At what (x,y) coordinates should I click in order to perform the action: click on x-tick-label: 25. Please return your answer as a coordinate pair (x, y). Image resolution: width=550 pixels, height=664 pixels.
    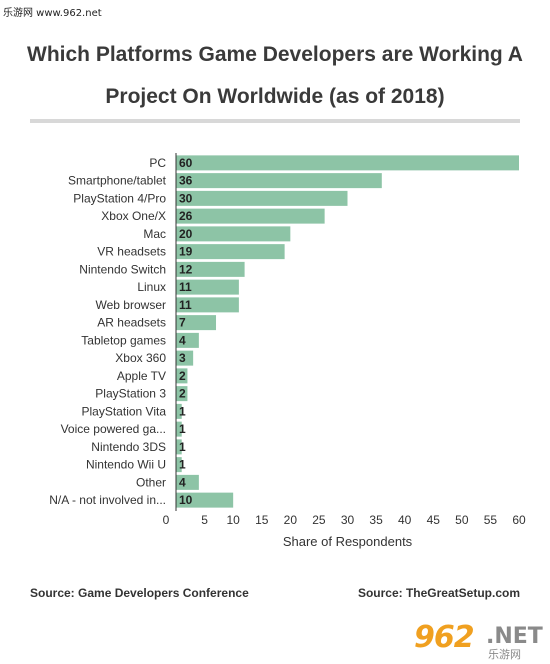
    Looking at the image, I should click on (319, 520).